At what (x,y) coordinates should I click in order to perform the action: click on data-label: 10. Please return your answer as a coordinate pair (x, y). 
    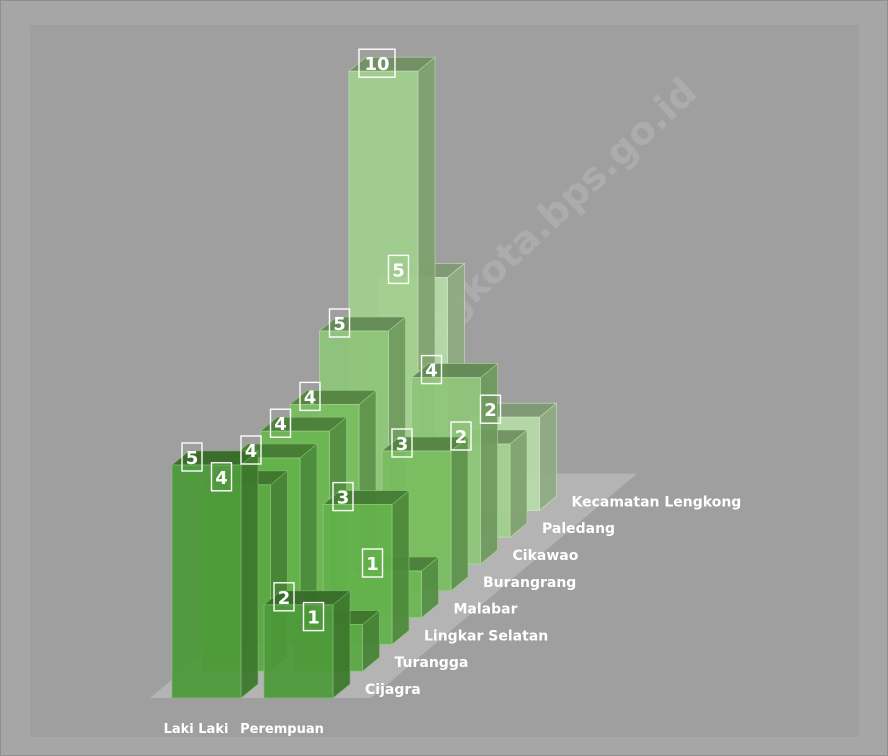
    Looking at the image, I should click on (377, 63).